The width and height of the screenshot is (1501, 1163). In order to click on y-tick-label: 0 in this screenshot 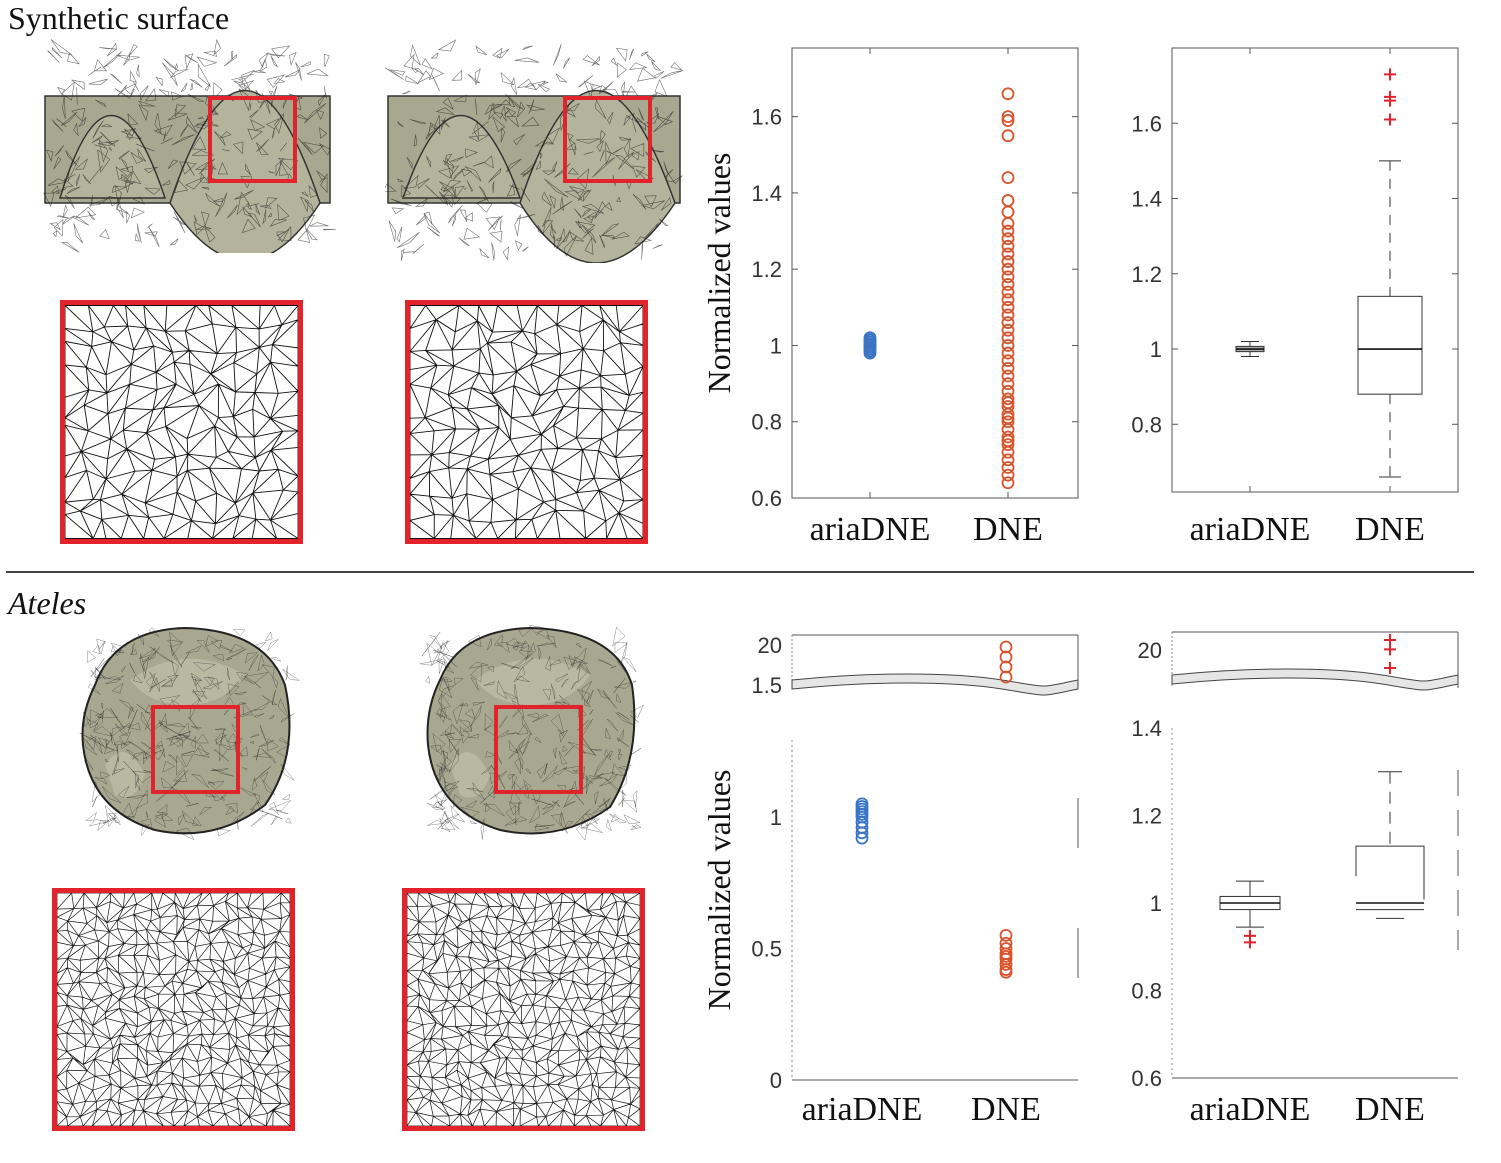, I will do `click(776, 1080)`.